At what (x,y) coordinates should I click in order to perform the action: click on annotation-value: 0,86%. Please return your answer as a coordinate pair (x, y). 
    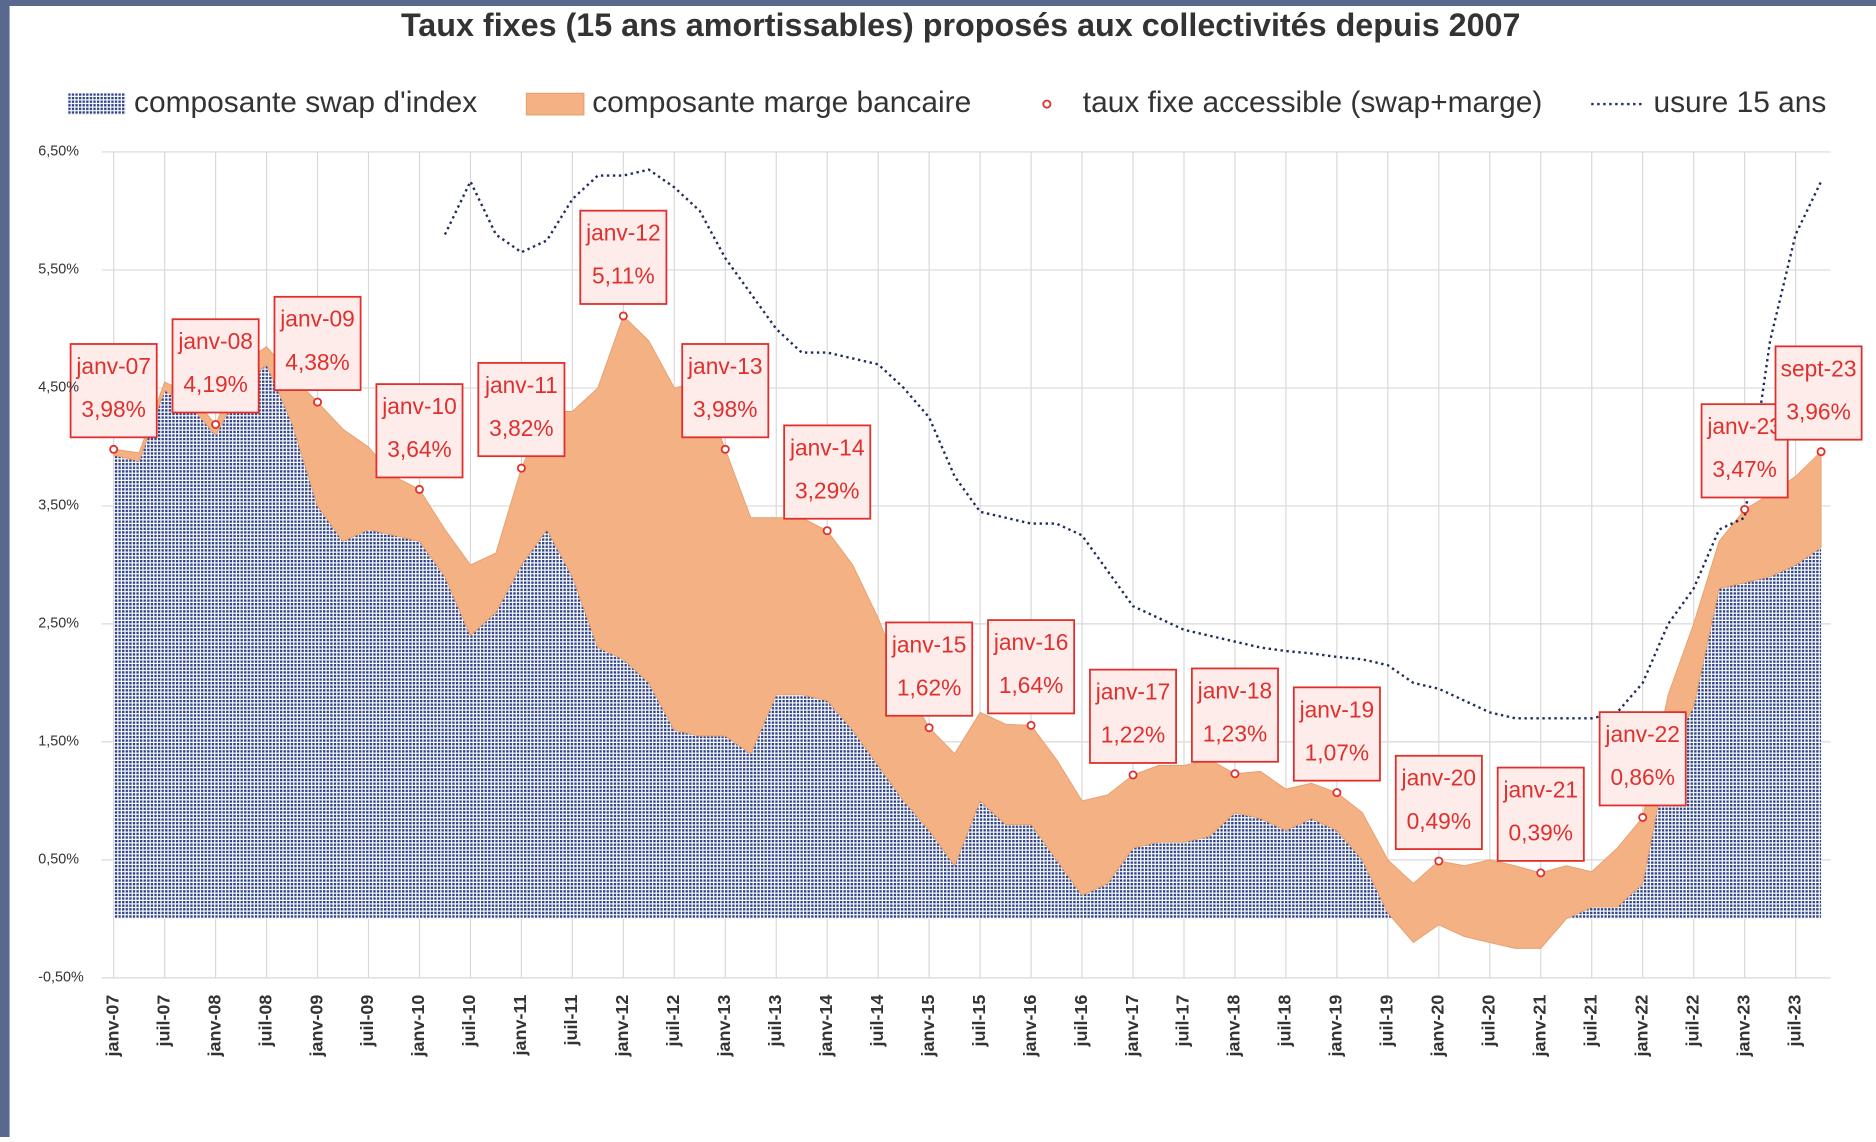
    Looking at the image, I should click on (1642, 777).